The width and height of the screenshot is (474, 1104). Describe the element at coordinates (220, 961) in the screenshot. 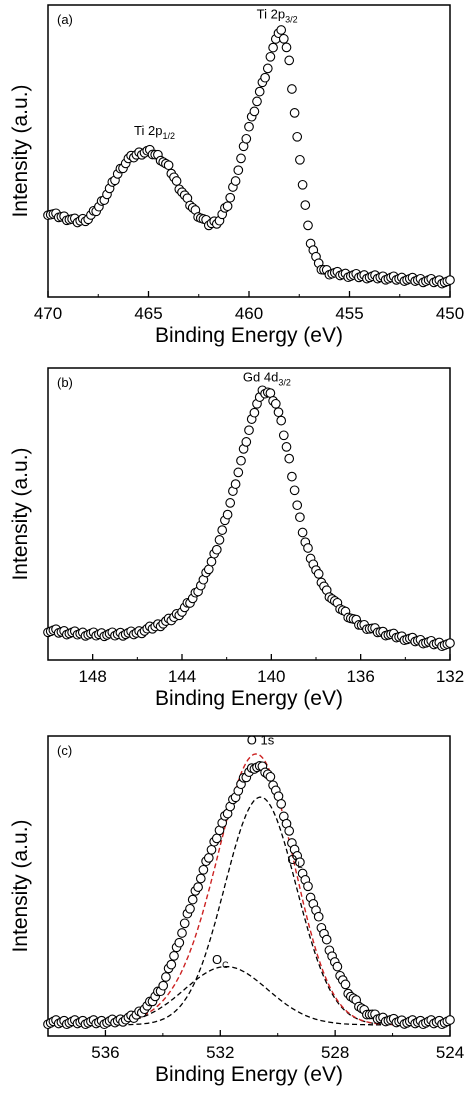

I see `peak-label: OC` at that location.